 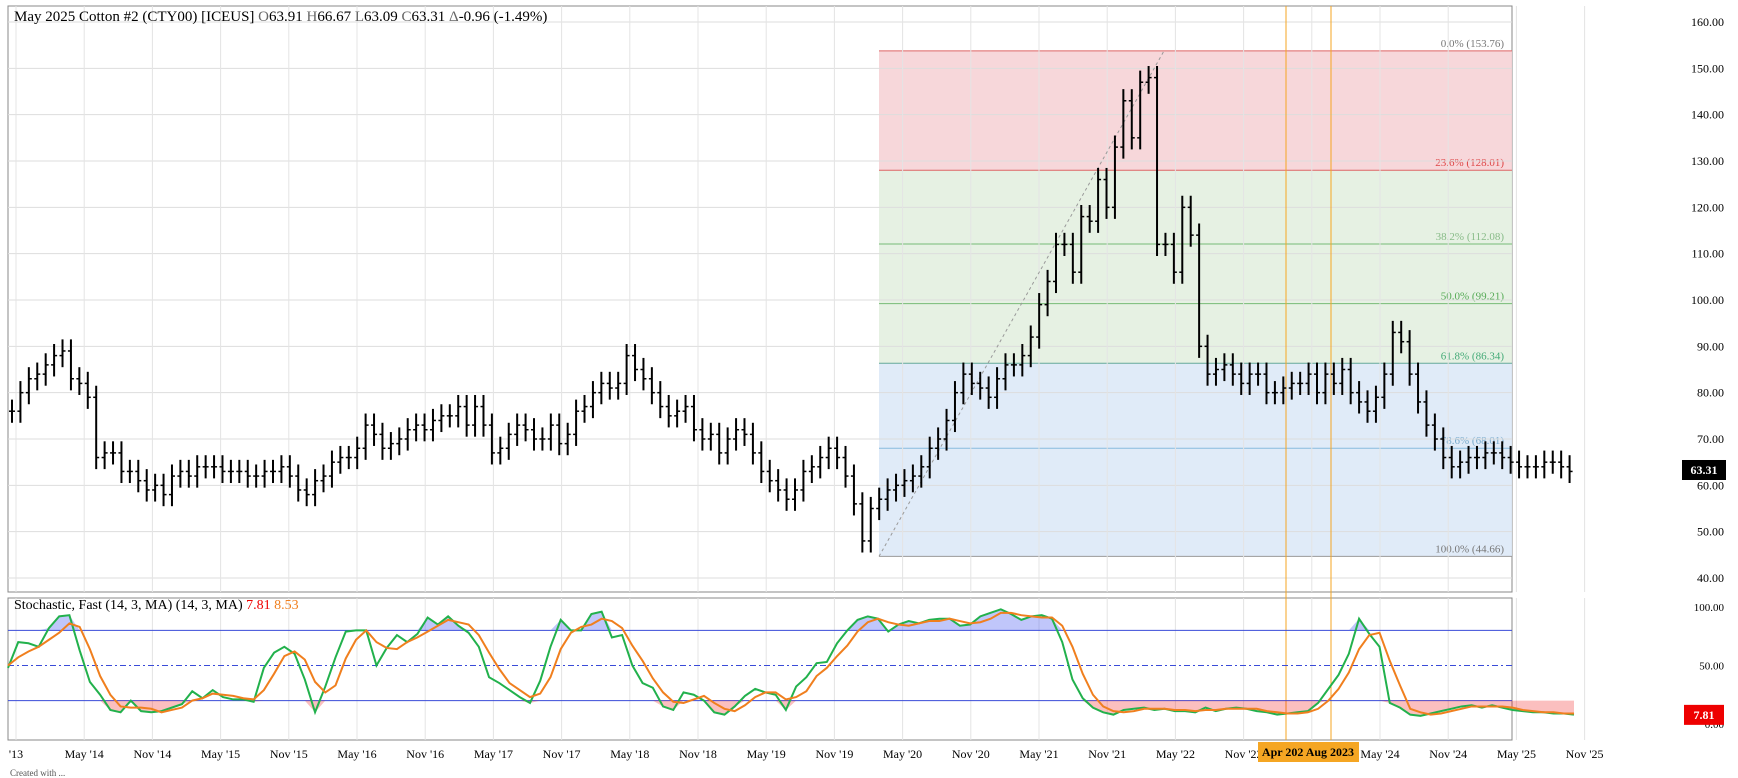 What do you see at coordinates (1469, 163) in the screenshot?
I see `fib-label-1: 23.6% (128.01)` at bounding box center [1469, 163].